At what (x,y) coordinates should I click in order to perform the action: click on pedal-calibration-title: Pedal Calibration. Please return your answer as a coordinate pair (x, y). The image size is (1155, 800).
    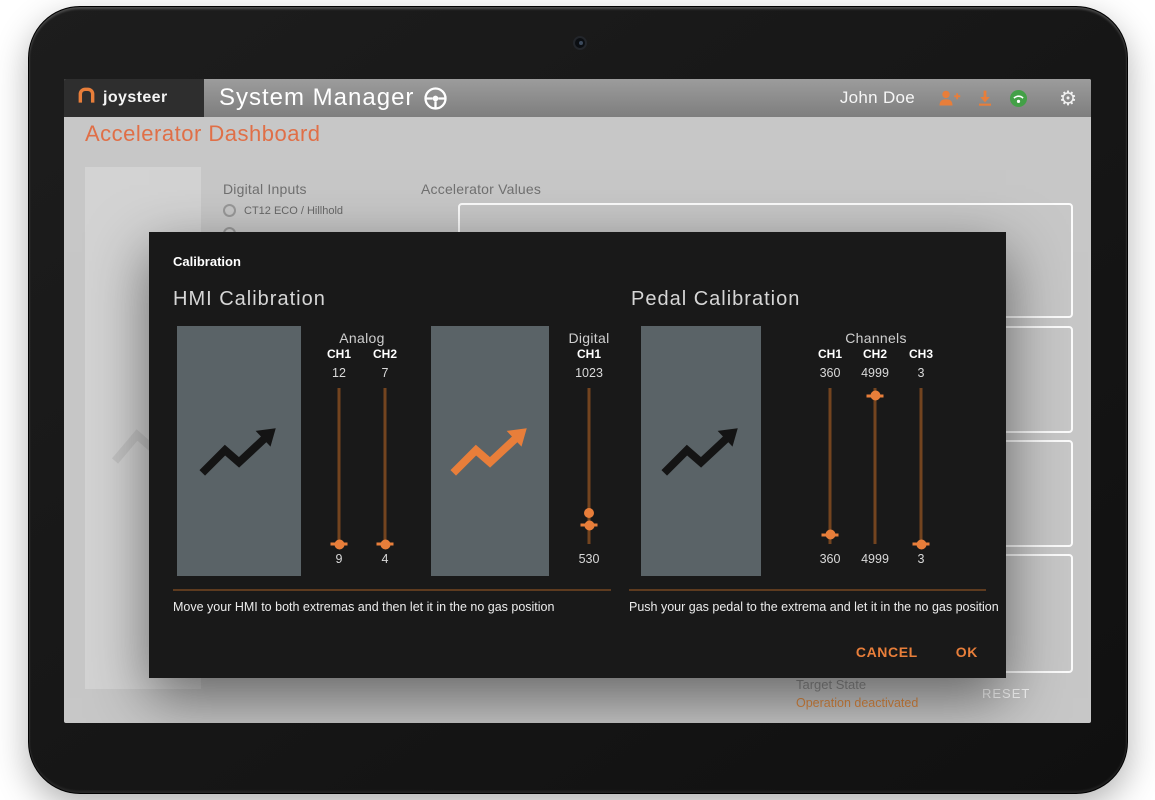
    Looking at the image, I should click on (716, 299).